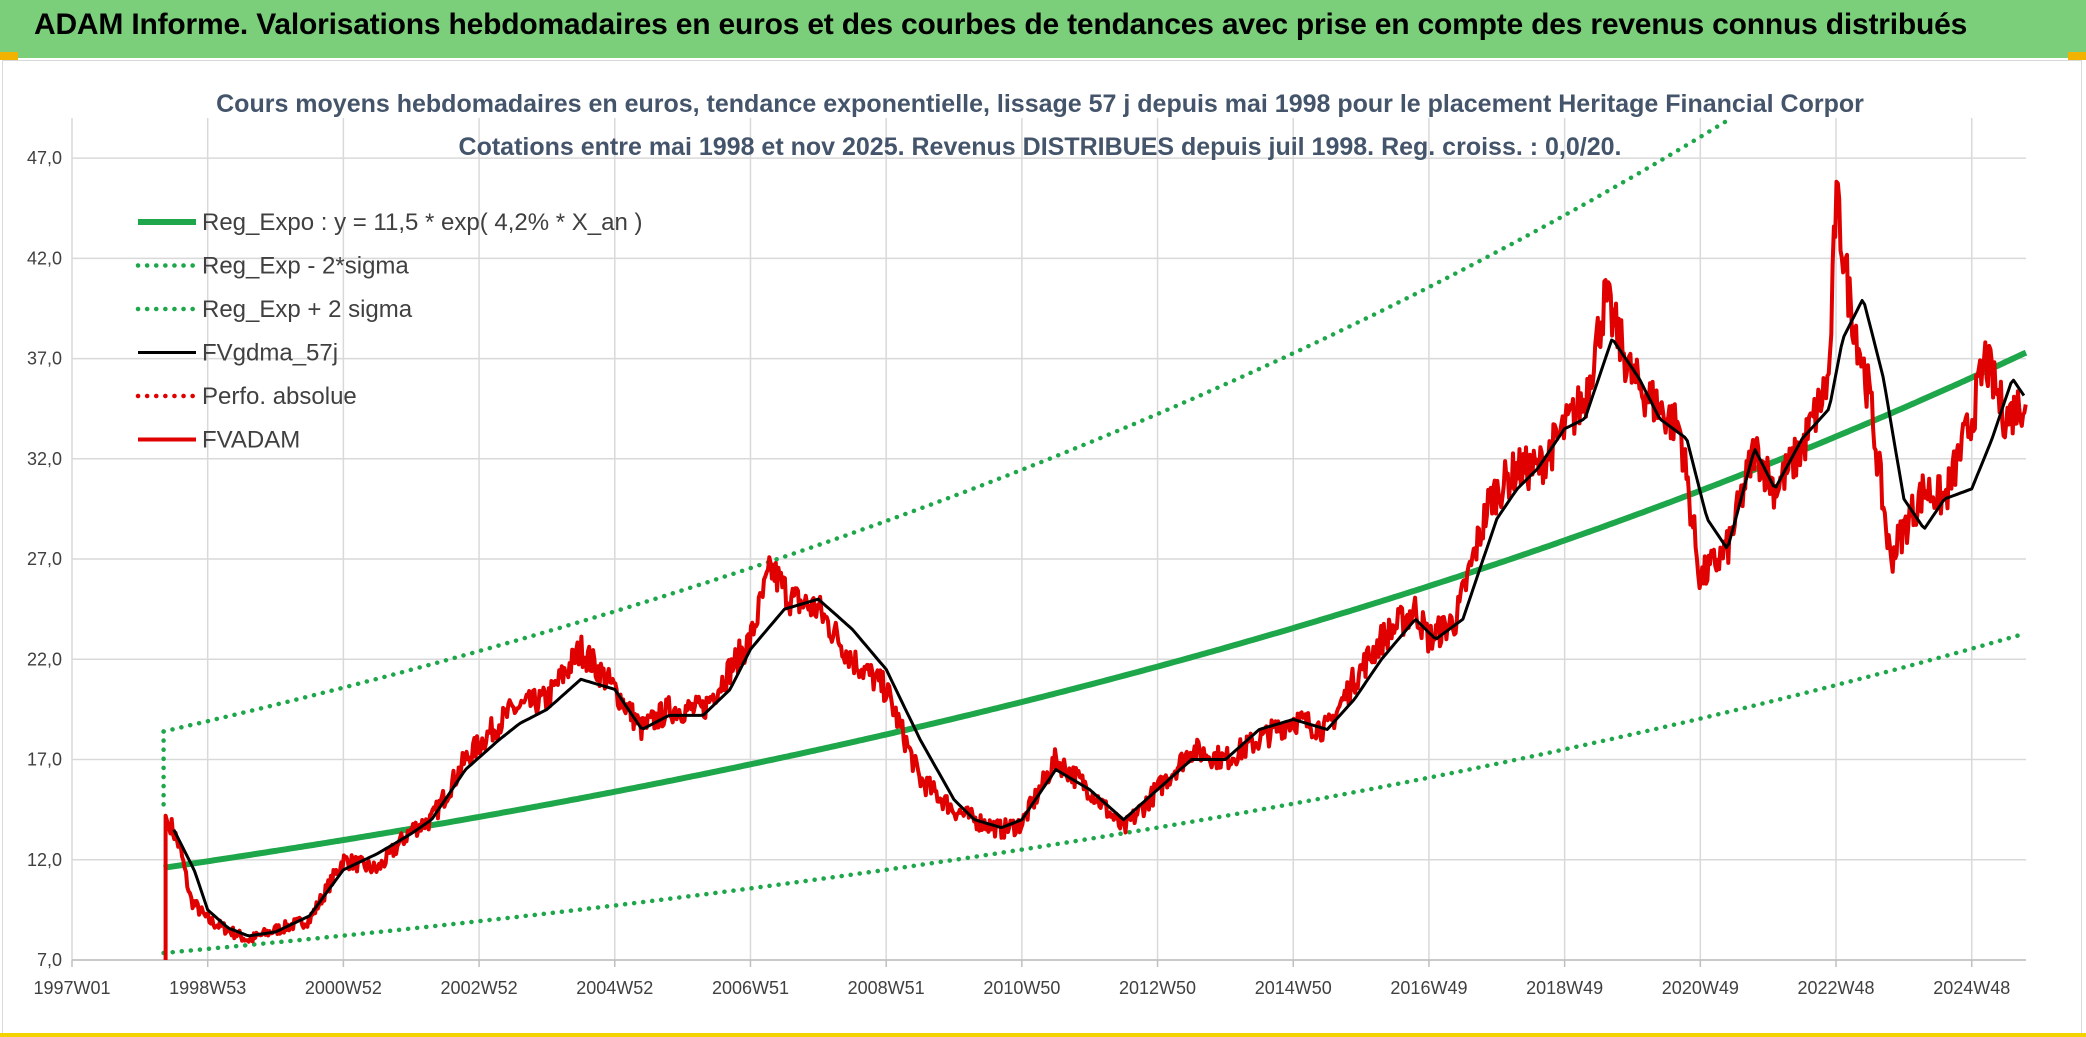 The width and height of the screenshot is (2086, 1037). I want to click on x-tick-label: 2022W48, so click(1835, 988).